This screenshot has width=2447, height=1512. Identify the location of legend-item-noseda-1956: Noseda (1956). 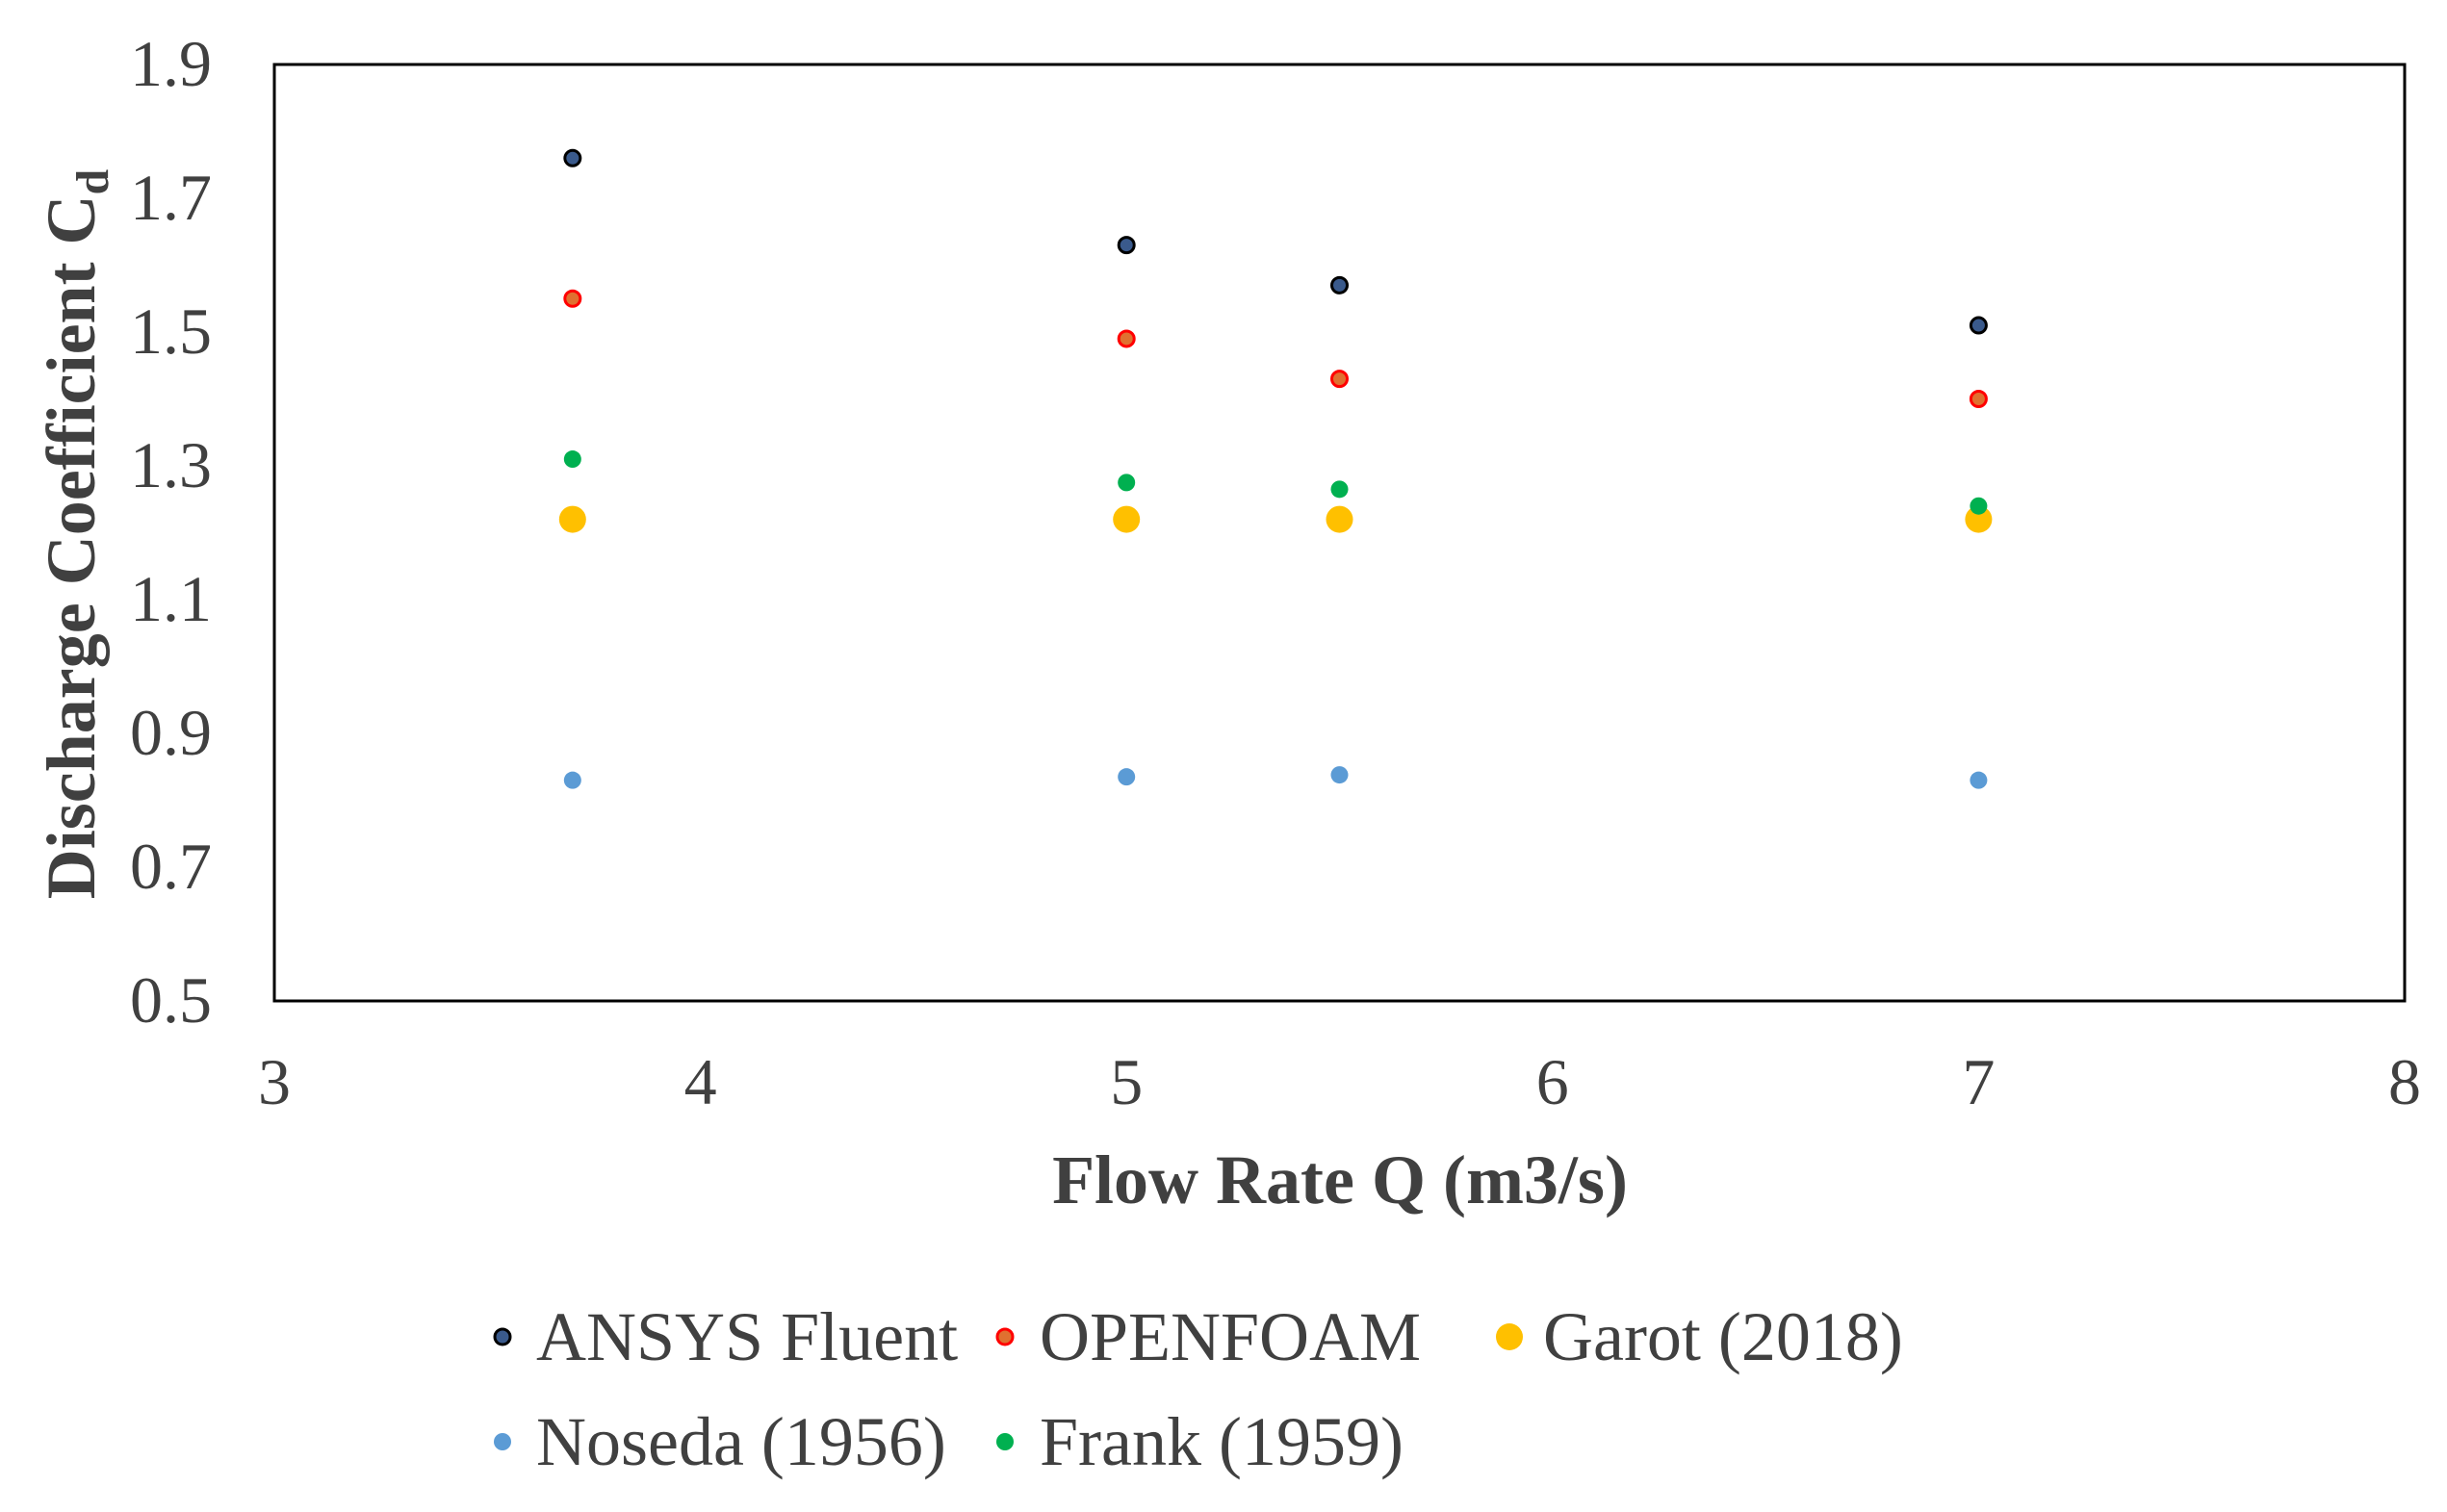
(720, 1441).